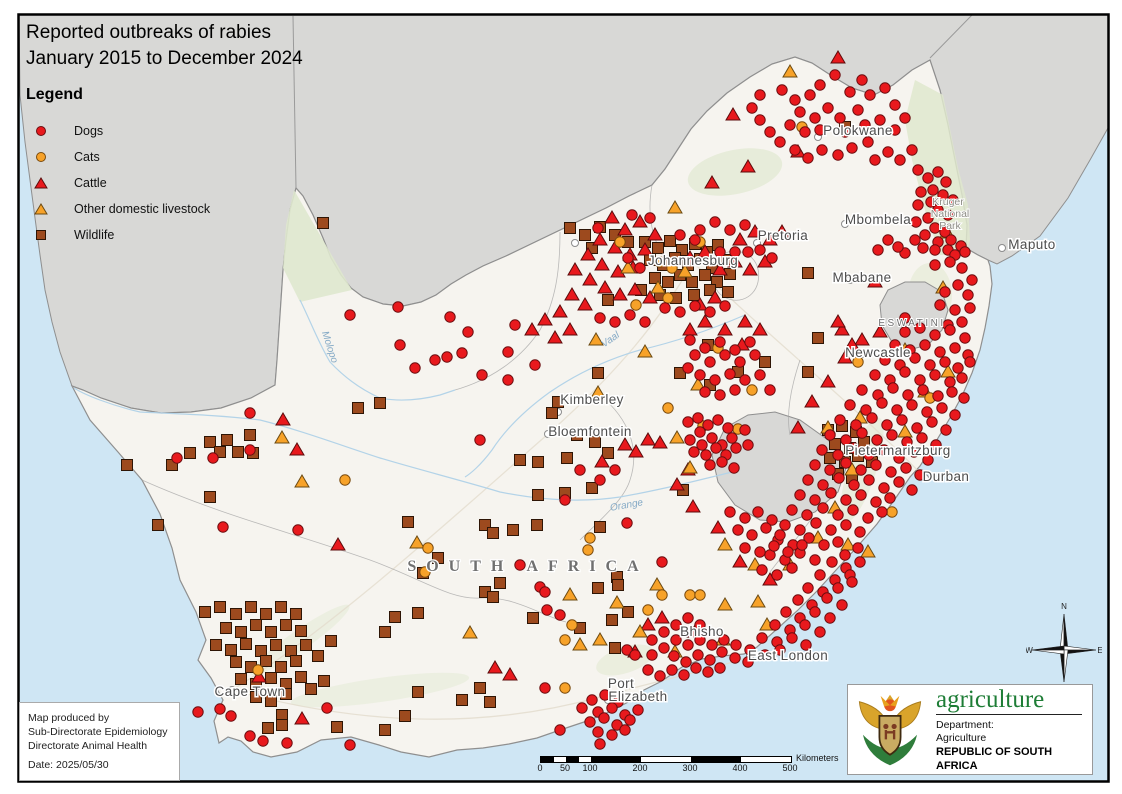 The image size is (1122, 794). Describe the element at coordinates (580, 644) in the screenshot. I see `marker-other-domestic-livestock` at that location.